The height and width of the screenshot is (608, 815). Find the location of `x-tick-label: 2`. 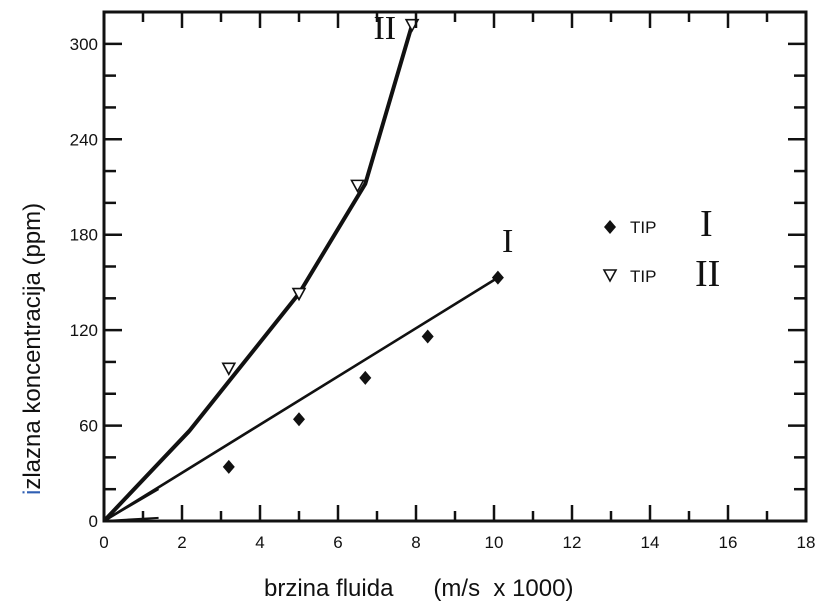

x-tick-label: 2 is located at coordinates (181, 542).